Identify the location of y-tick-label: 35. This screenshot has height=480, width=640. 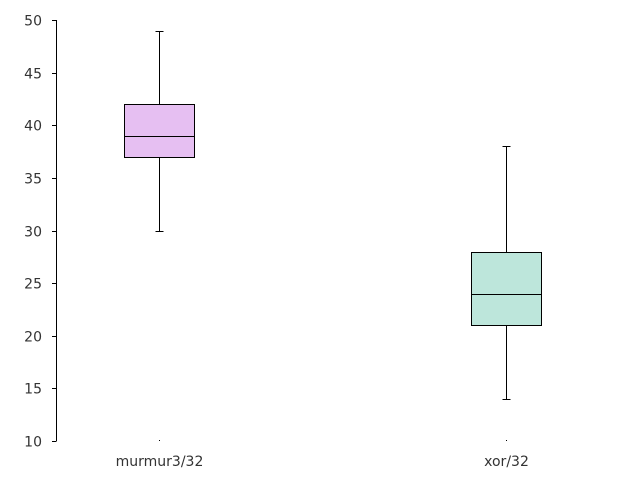
(33, 180).